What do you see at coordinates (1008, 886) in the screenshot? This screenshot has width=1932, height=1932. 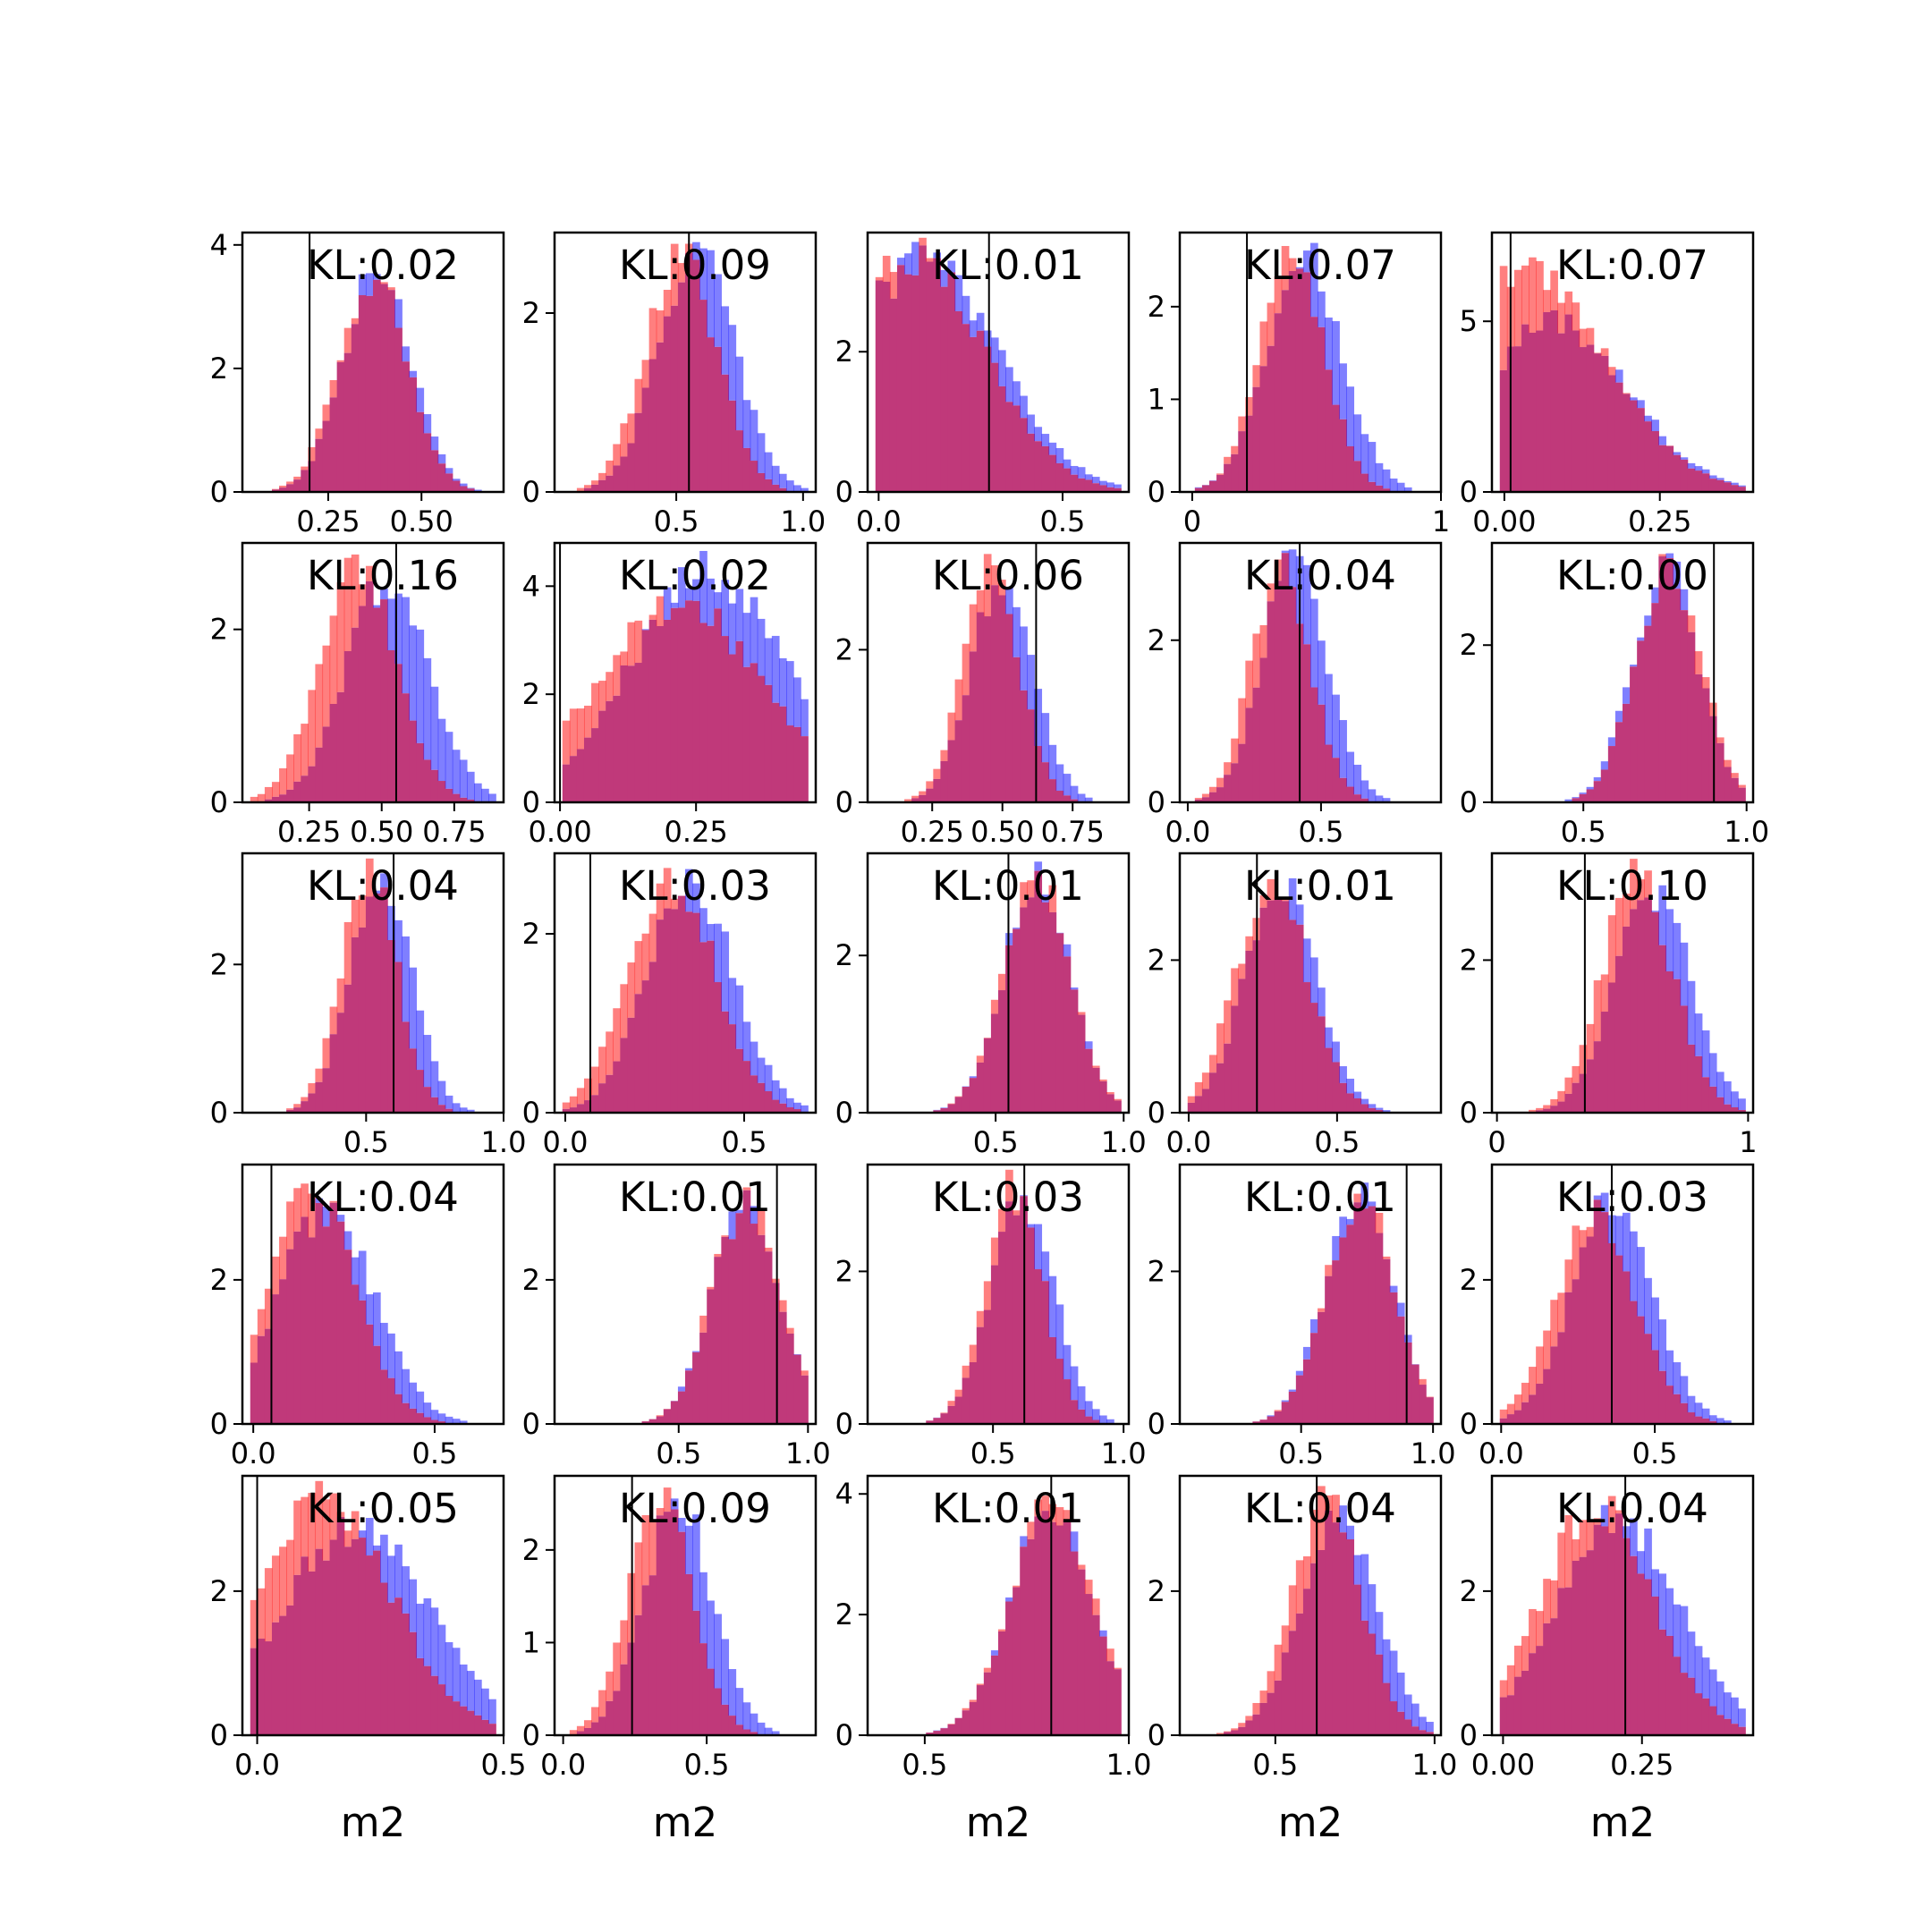 I see `kl-annotation: KL:0.01` at bounding box center [1008, 886].